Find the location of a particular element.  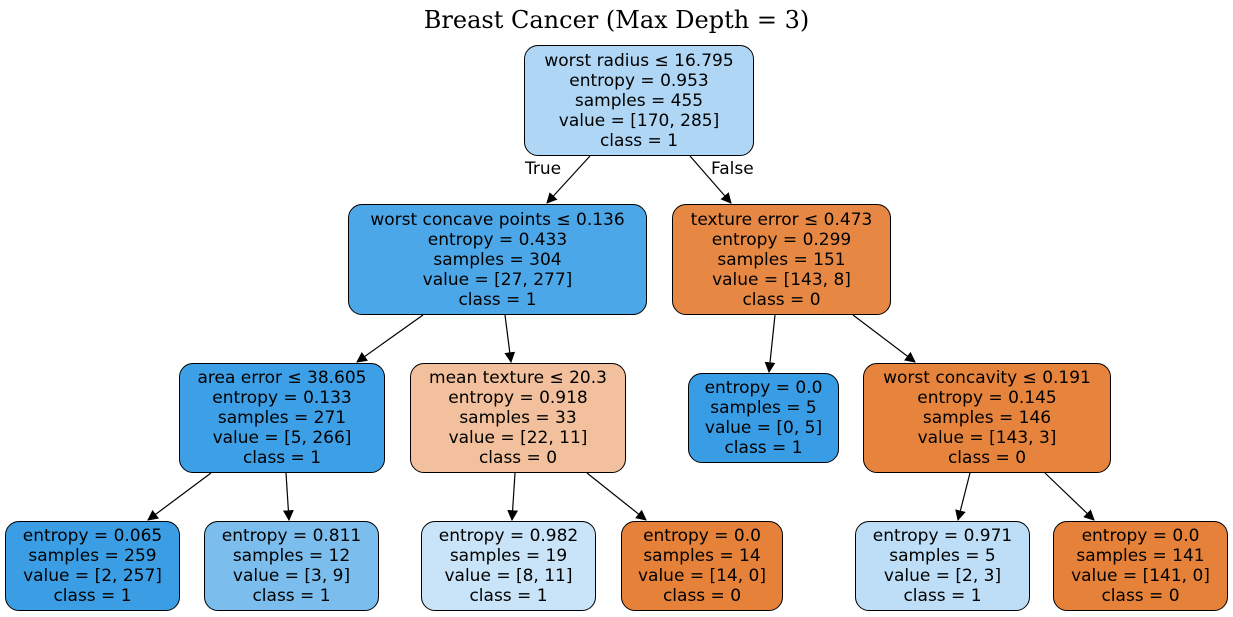

node-split: texture error ≤ 0.473 is located at coordinates (781, 219).